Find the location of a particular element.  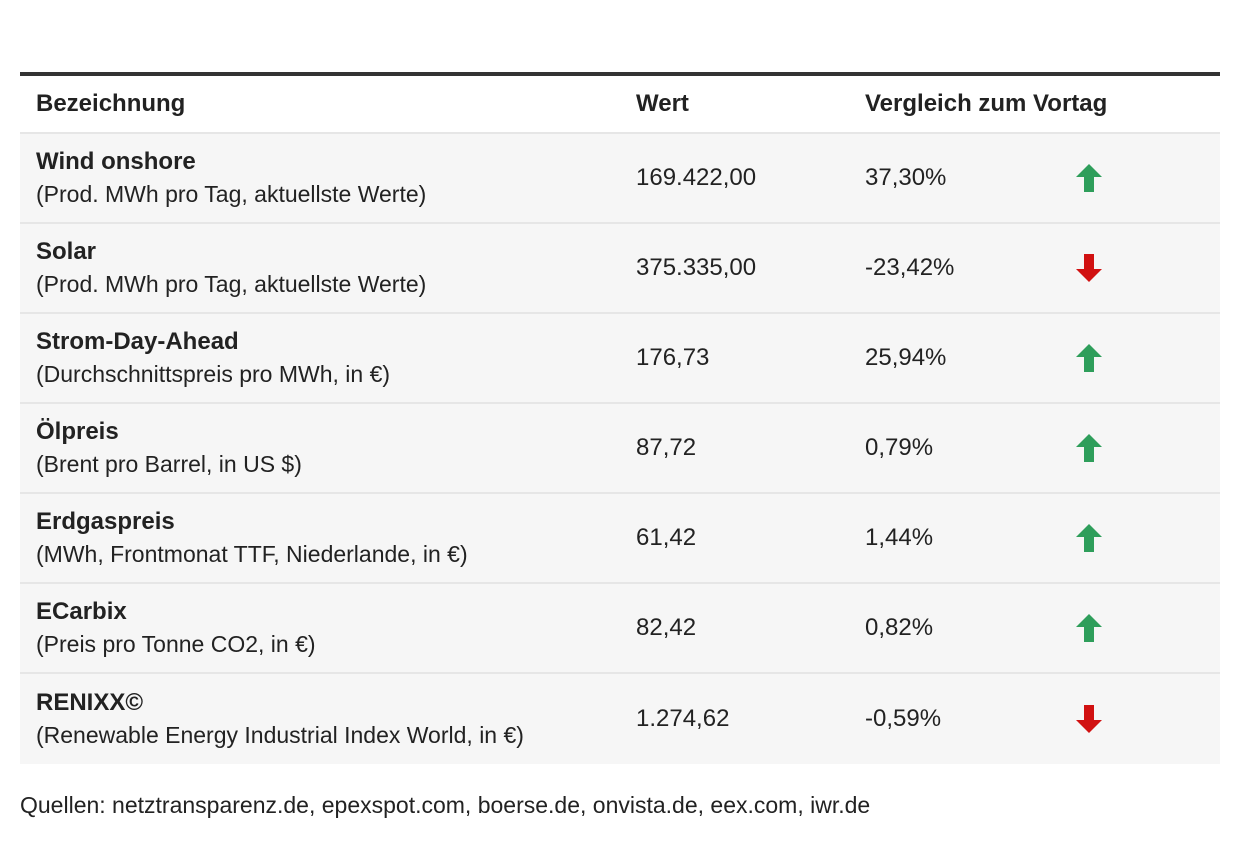

row-change: 0,79% is located at coordinates (899, 447).